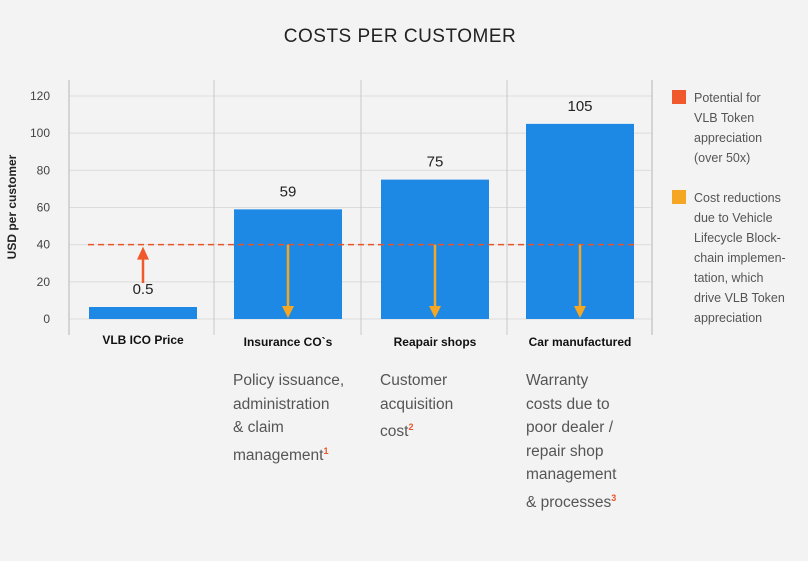 This screenshot has height=561, width=808. Describe the element at coordinates (12, 206) in the screenshot. I see `y-axis-label: USD per customer` at that location.